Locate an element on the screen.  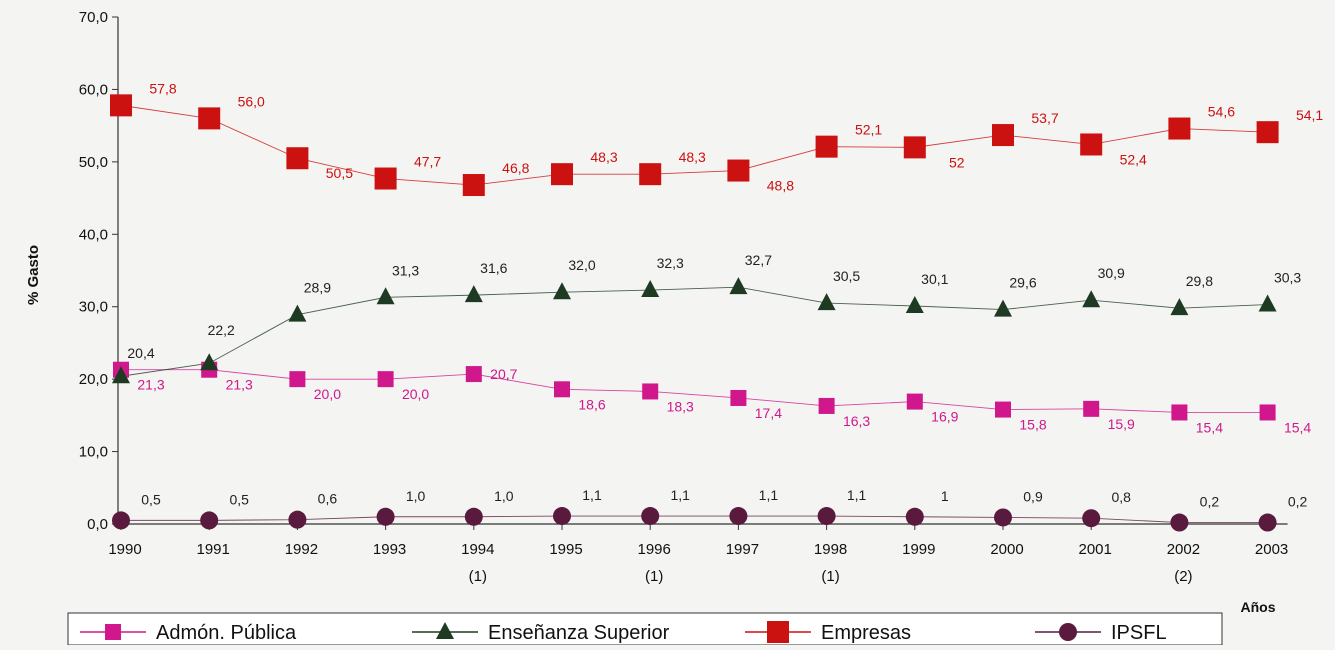
x-tick-label: 1995 is located at coordinates (565, 549).